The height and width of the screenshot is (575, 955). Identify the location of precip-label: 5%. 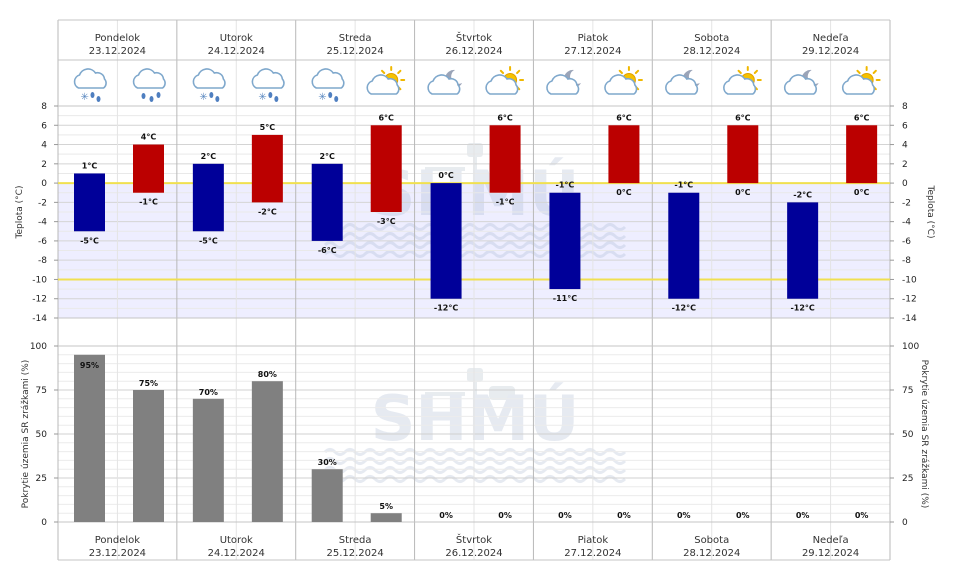
(386, 506).